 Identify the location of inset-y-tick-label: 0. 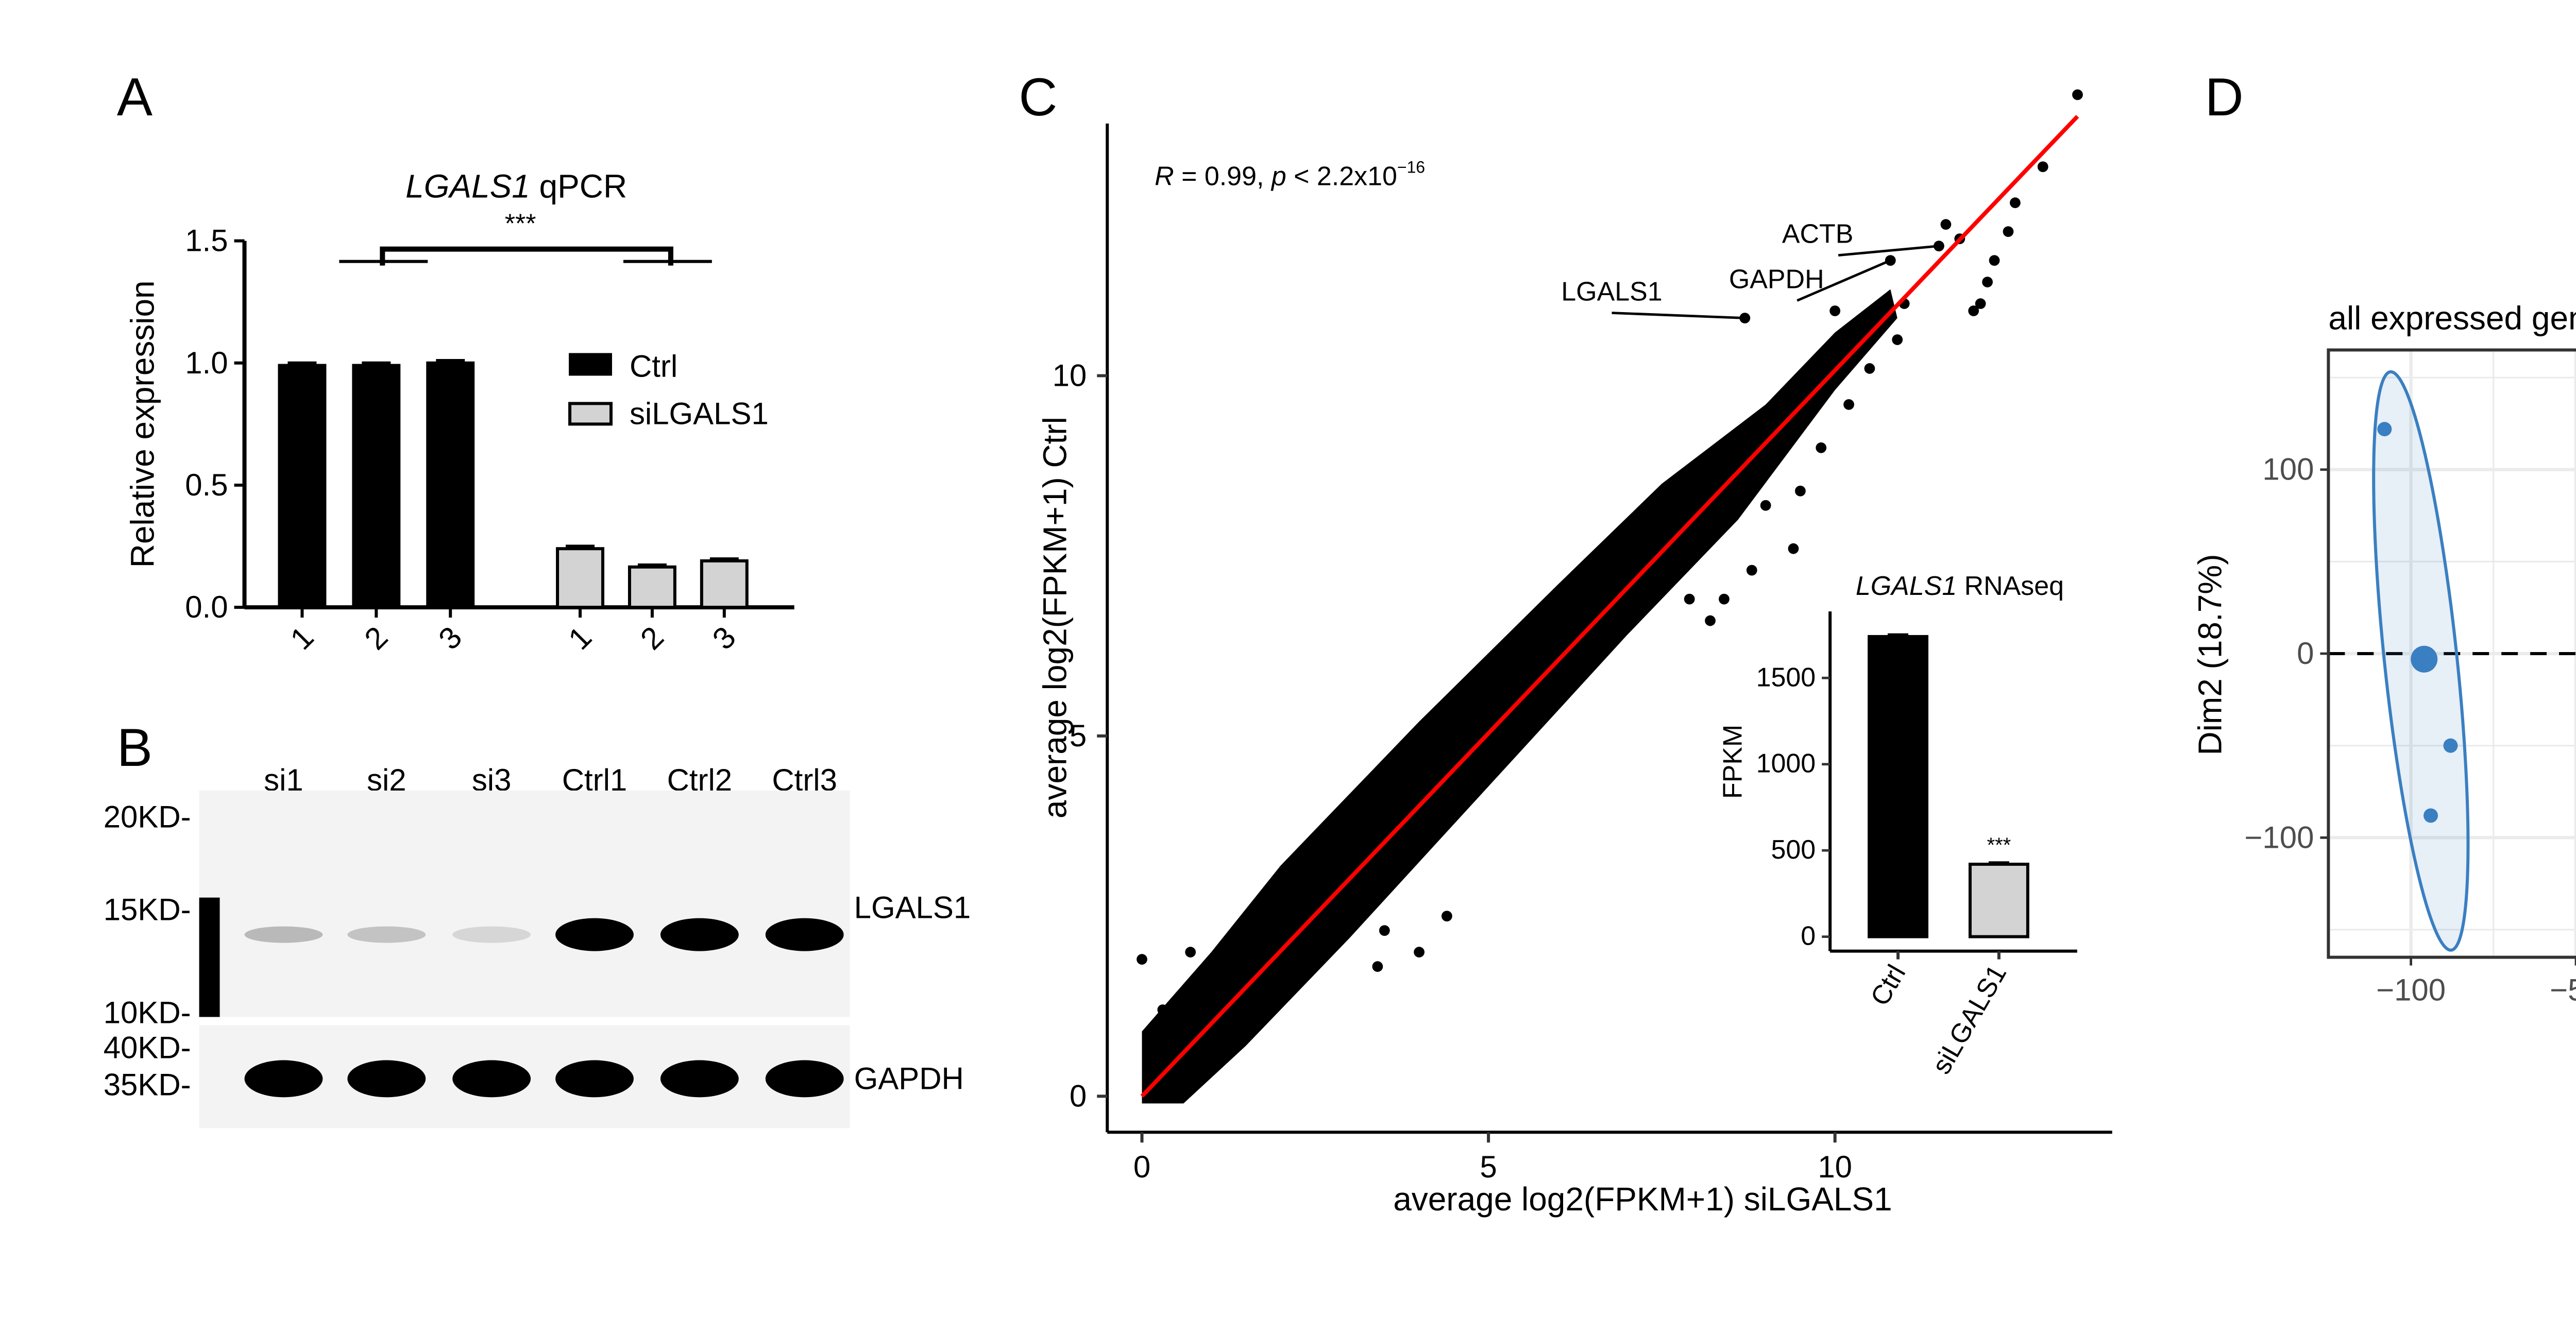
(1808, 936).